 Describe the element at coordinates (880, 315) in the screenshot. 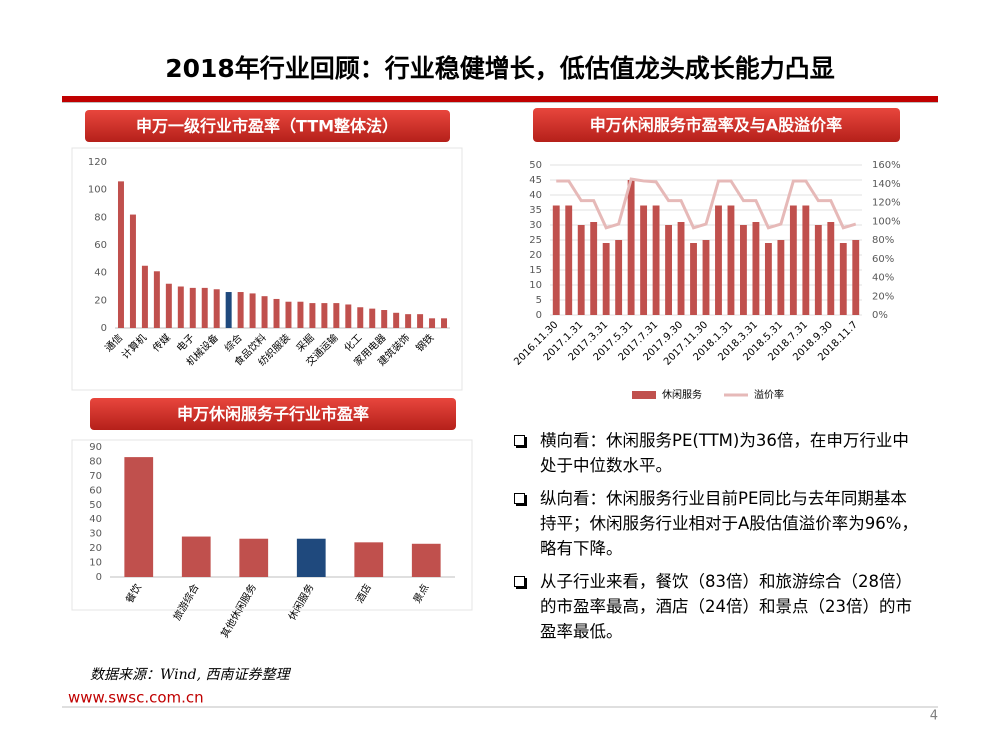

I see `y2-tick-label: 0%` at that location.